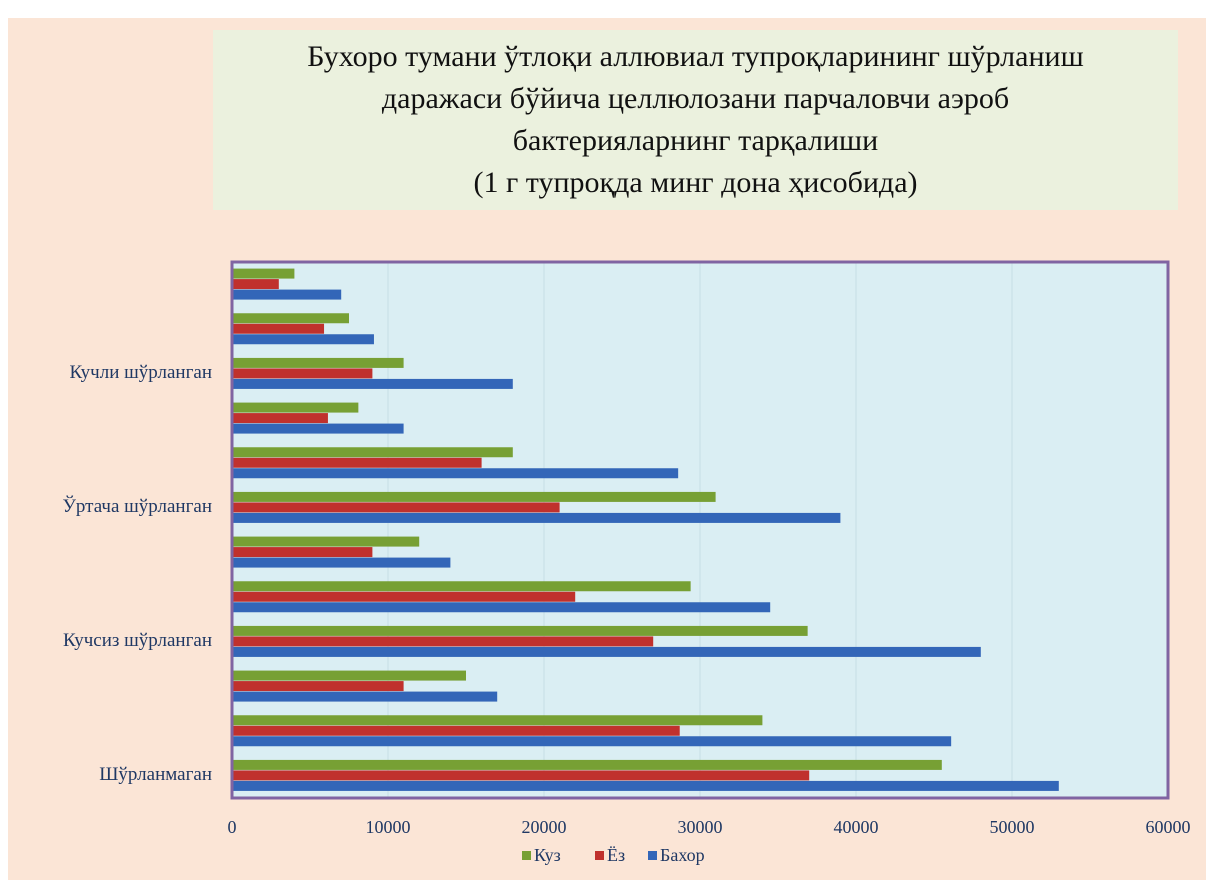  What do you see at coordinates (137, 506) in the screenshot?
I see `y-tick-label: Ўртача шўрланган` at bounding box center [137, 506].